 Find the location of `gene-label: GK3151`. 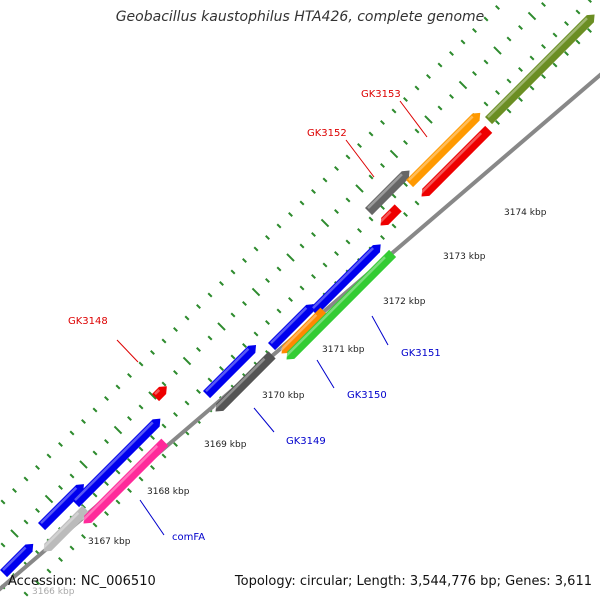

gene-label: GK3151 is located at coordinates (421, 353).